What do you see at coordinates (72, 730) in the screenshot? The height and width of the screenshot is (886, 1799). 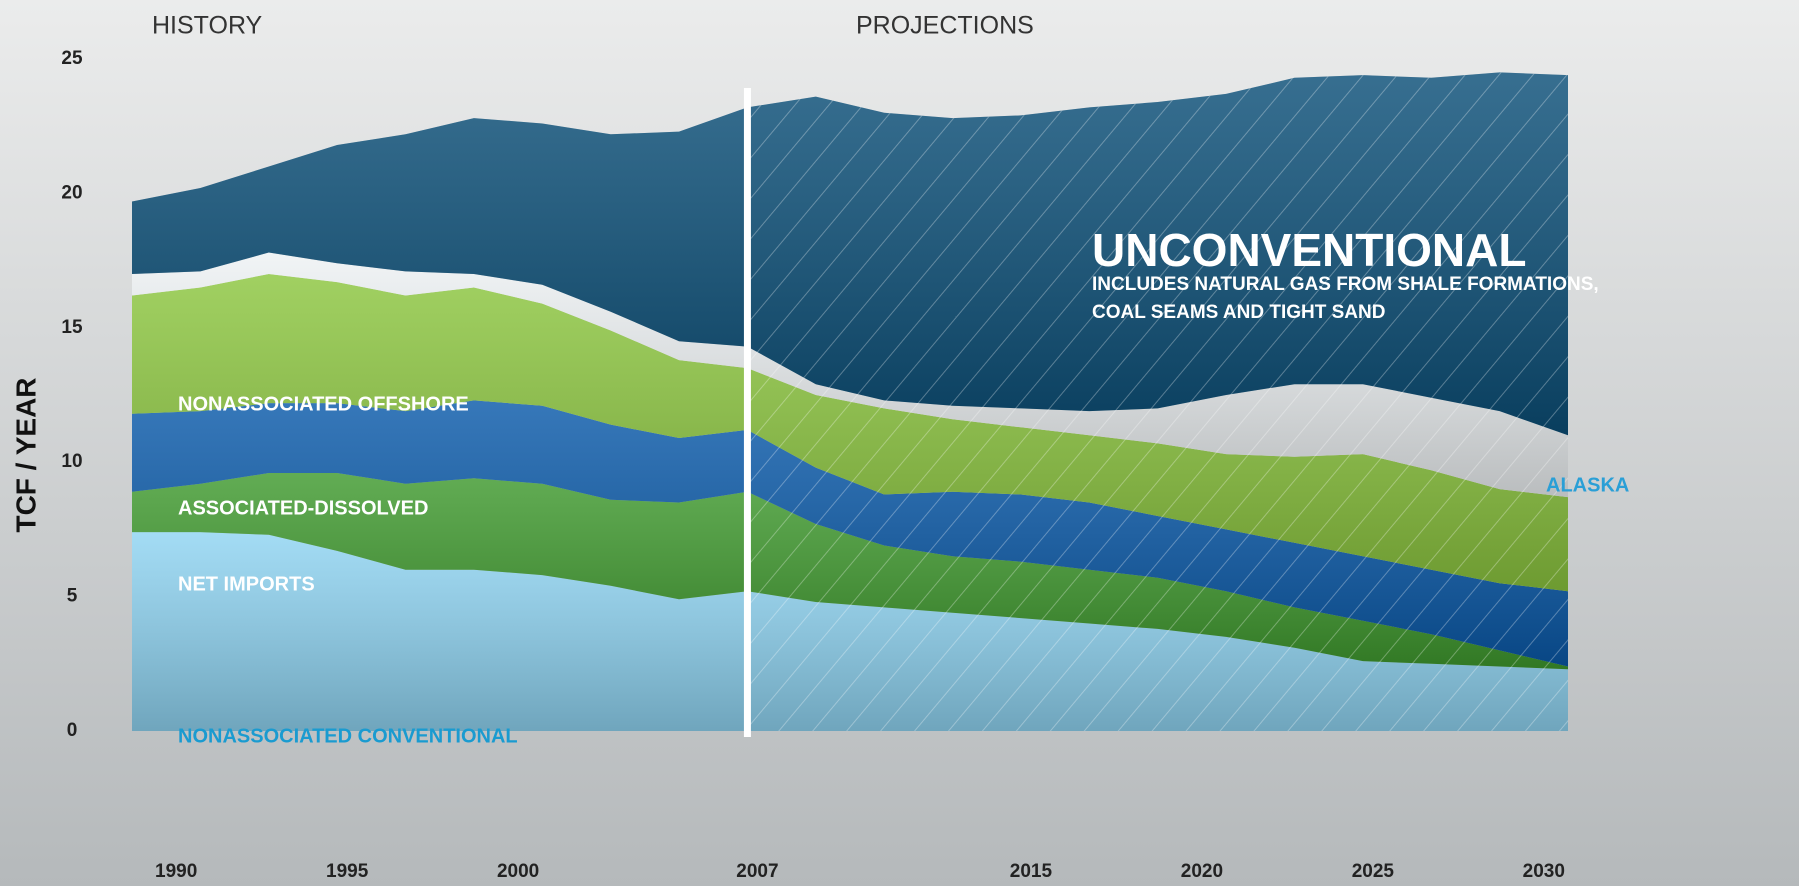 I see `y-tick-label: 0` at bounding box center [72, 730].